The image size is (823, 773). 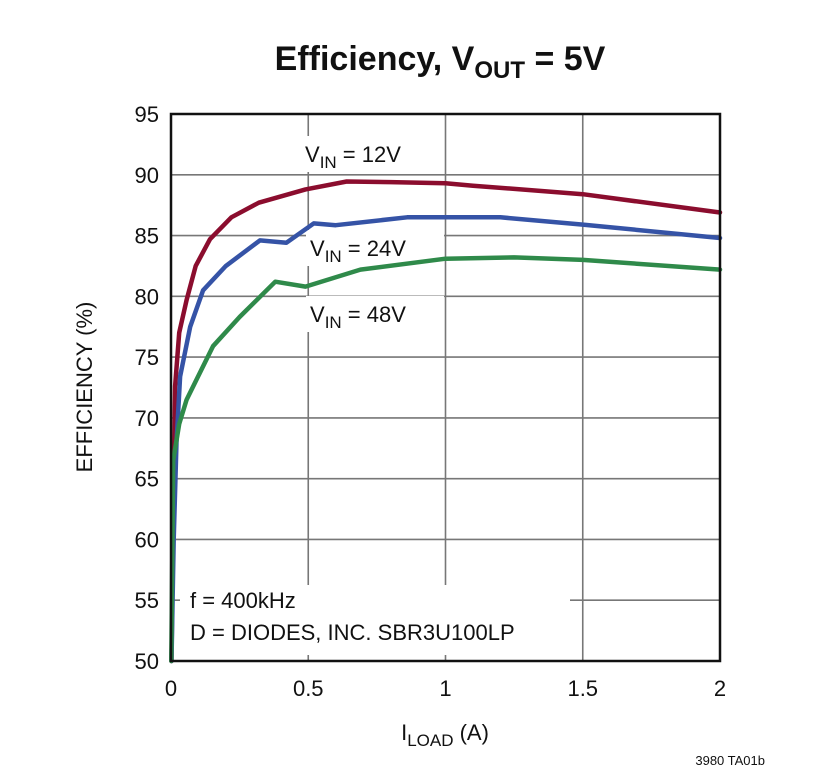 I want to click on x-tick-label: 2, so click(x=720, y=688).